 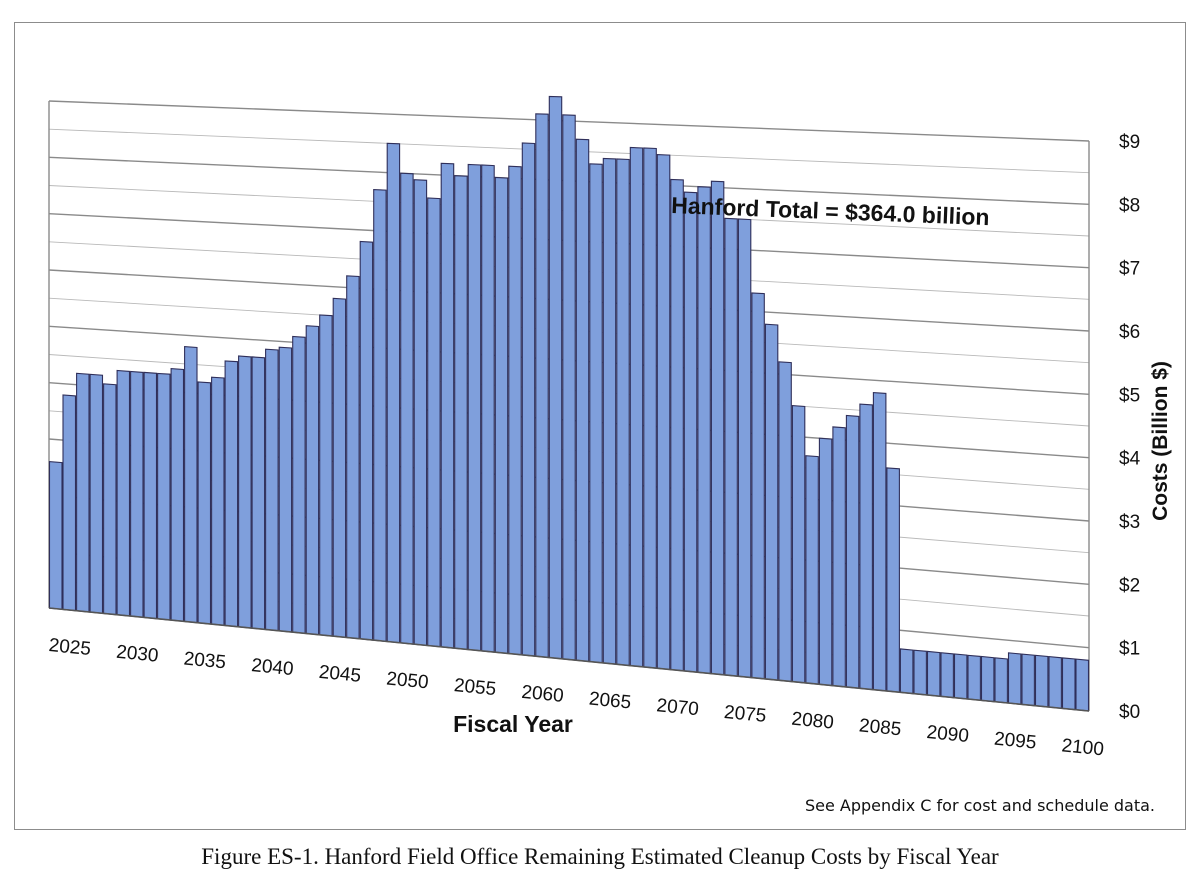 I want to click on bar-2070, so click(x=677, y=425).